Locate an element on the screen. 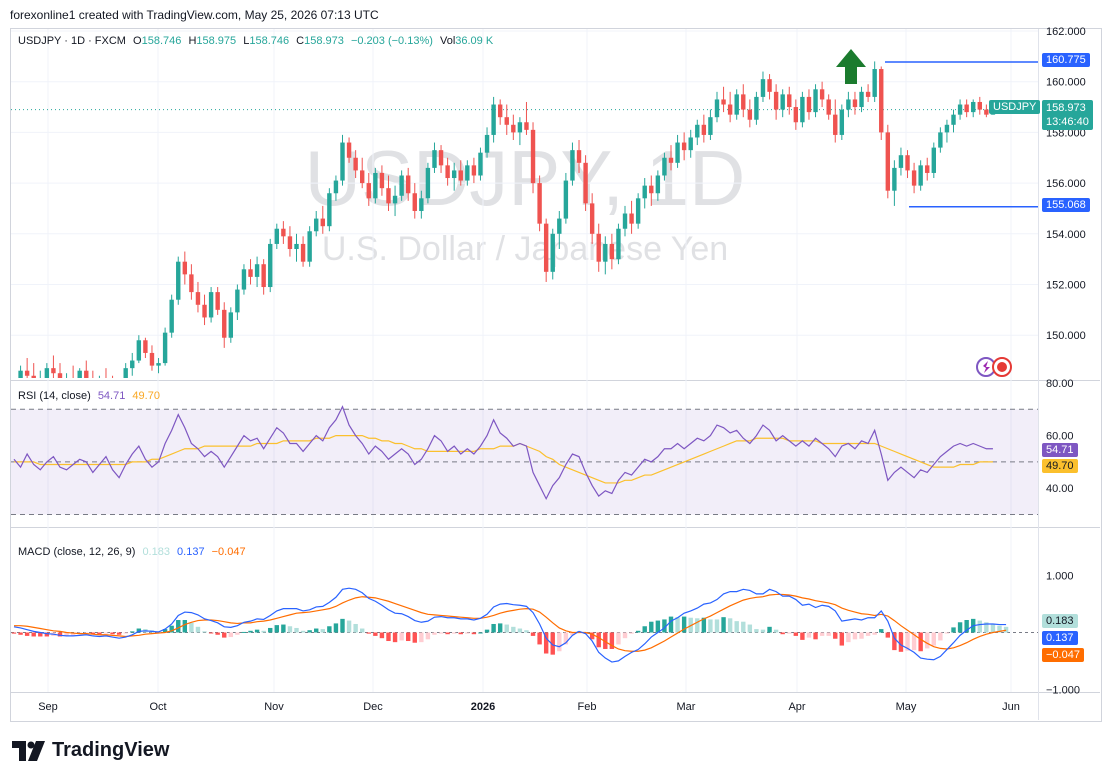 Image resolution: width=1110 pixels, height=781 pixels. time-tick-label: Oct is located at coordinates (157, 707).